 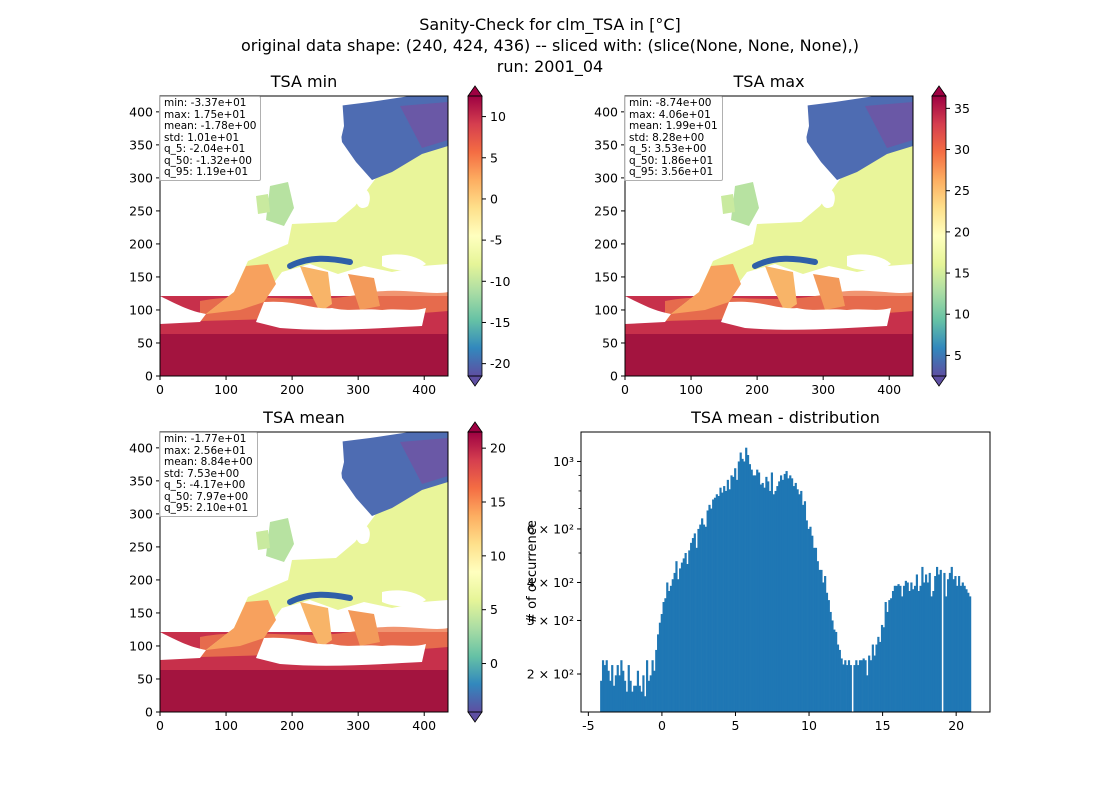 I want to click on stats-line: q_5: -2.04e+01, so click(x=205, y=149).